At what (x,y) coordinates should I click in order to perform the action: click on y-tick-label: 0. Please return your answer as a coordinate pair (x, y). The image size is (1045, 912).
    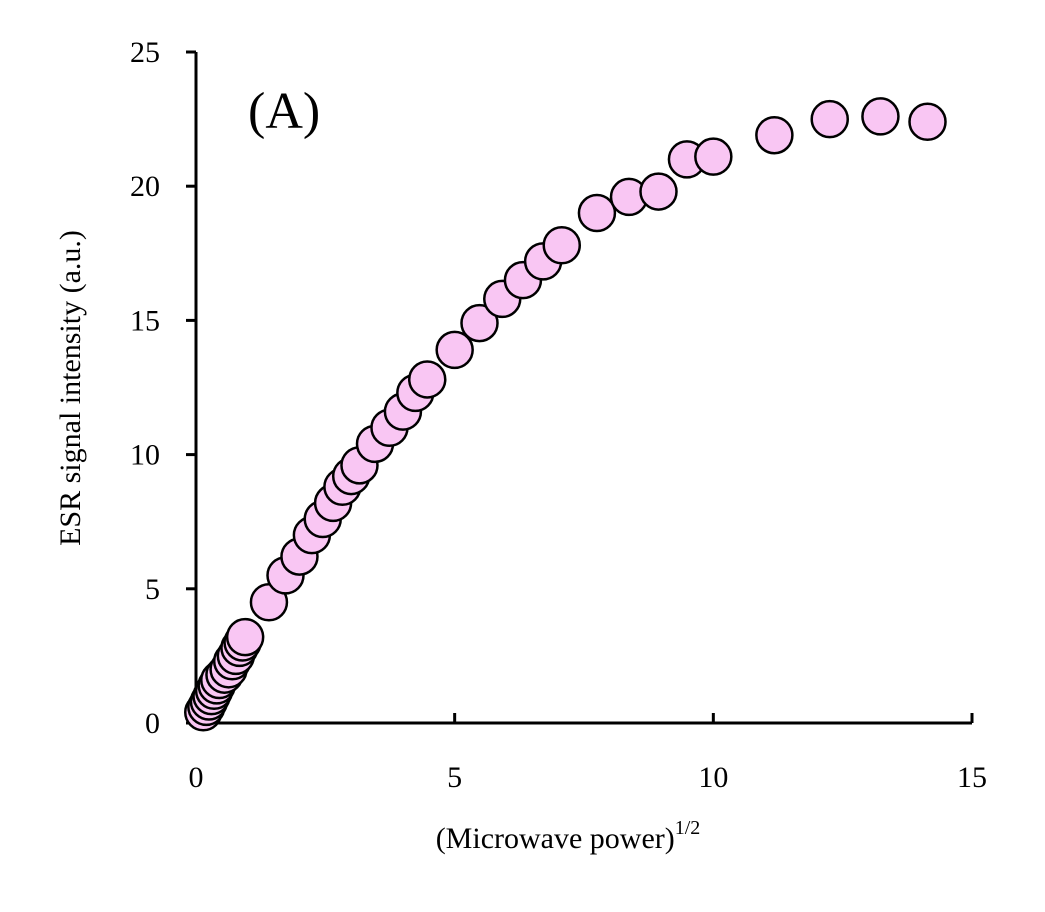
    Looking at the image, I should click on (152, 723).